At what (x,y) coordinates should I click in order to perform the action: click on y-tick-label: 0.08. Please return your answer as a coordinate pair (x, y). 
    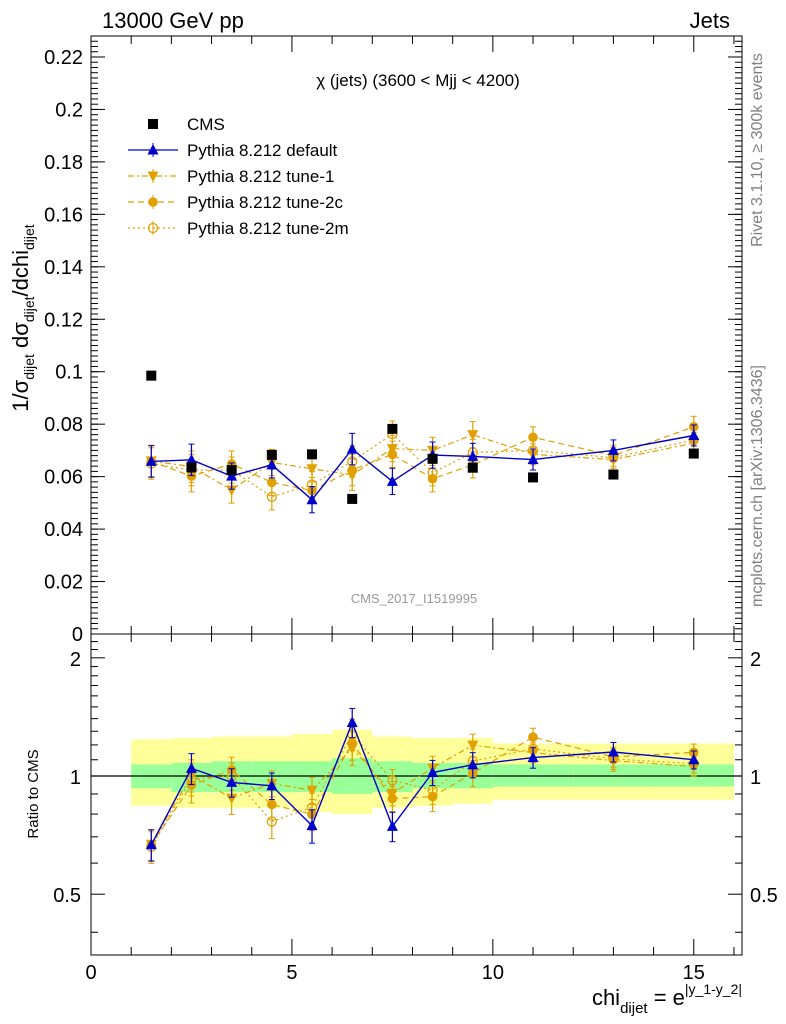
    Looking at the image, I should click on (63, 425).